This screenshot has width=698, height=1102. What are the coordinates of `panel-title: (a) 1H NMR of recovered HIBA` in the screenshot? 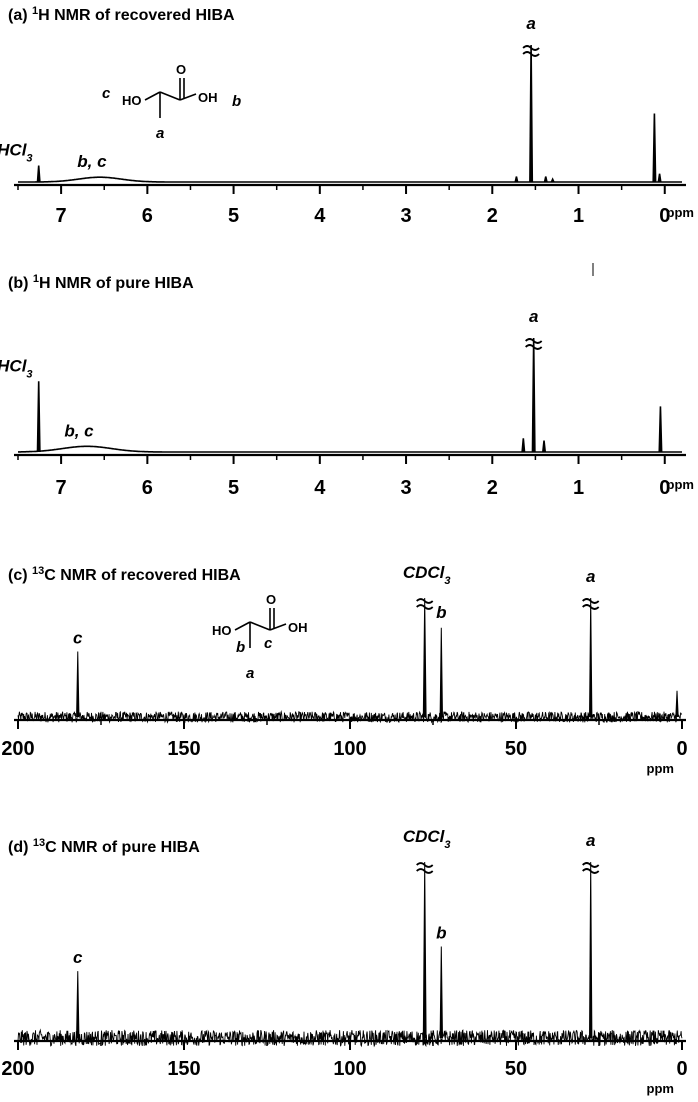 It's located at (121, 14).